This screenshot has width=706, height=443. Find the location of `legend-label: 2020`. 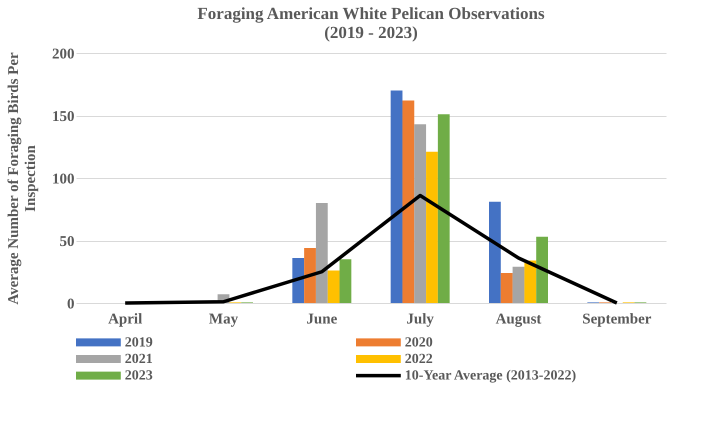

legend-label: 2020 is located at coordinates (418, 342).